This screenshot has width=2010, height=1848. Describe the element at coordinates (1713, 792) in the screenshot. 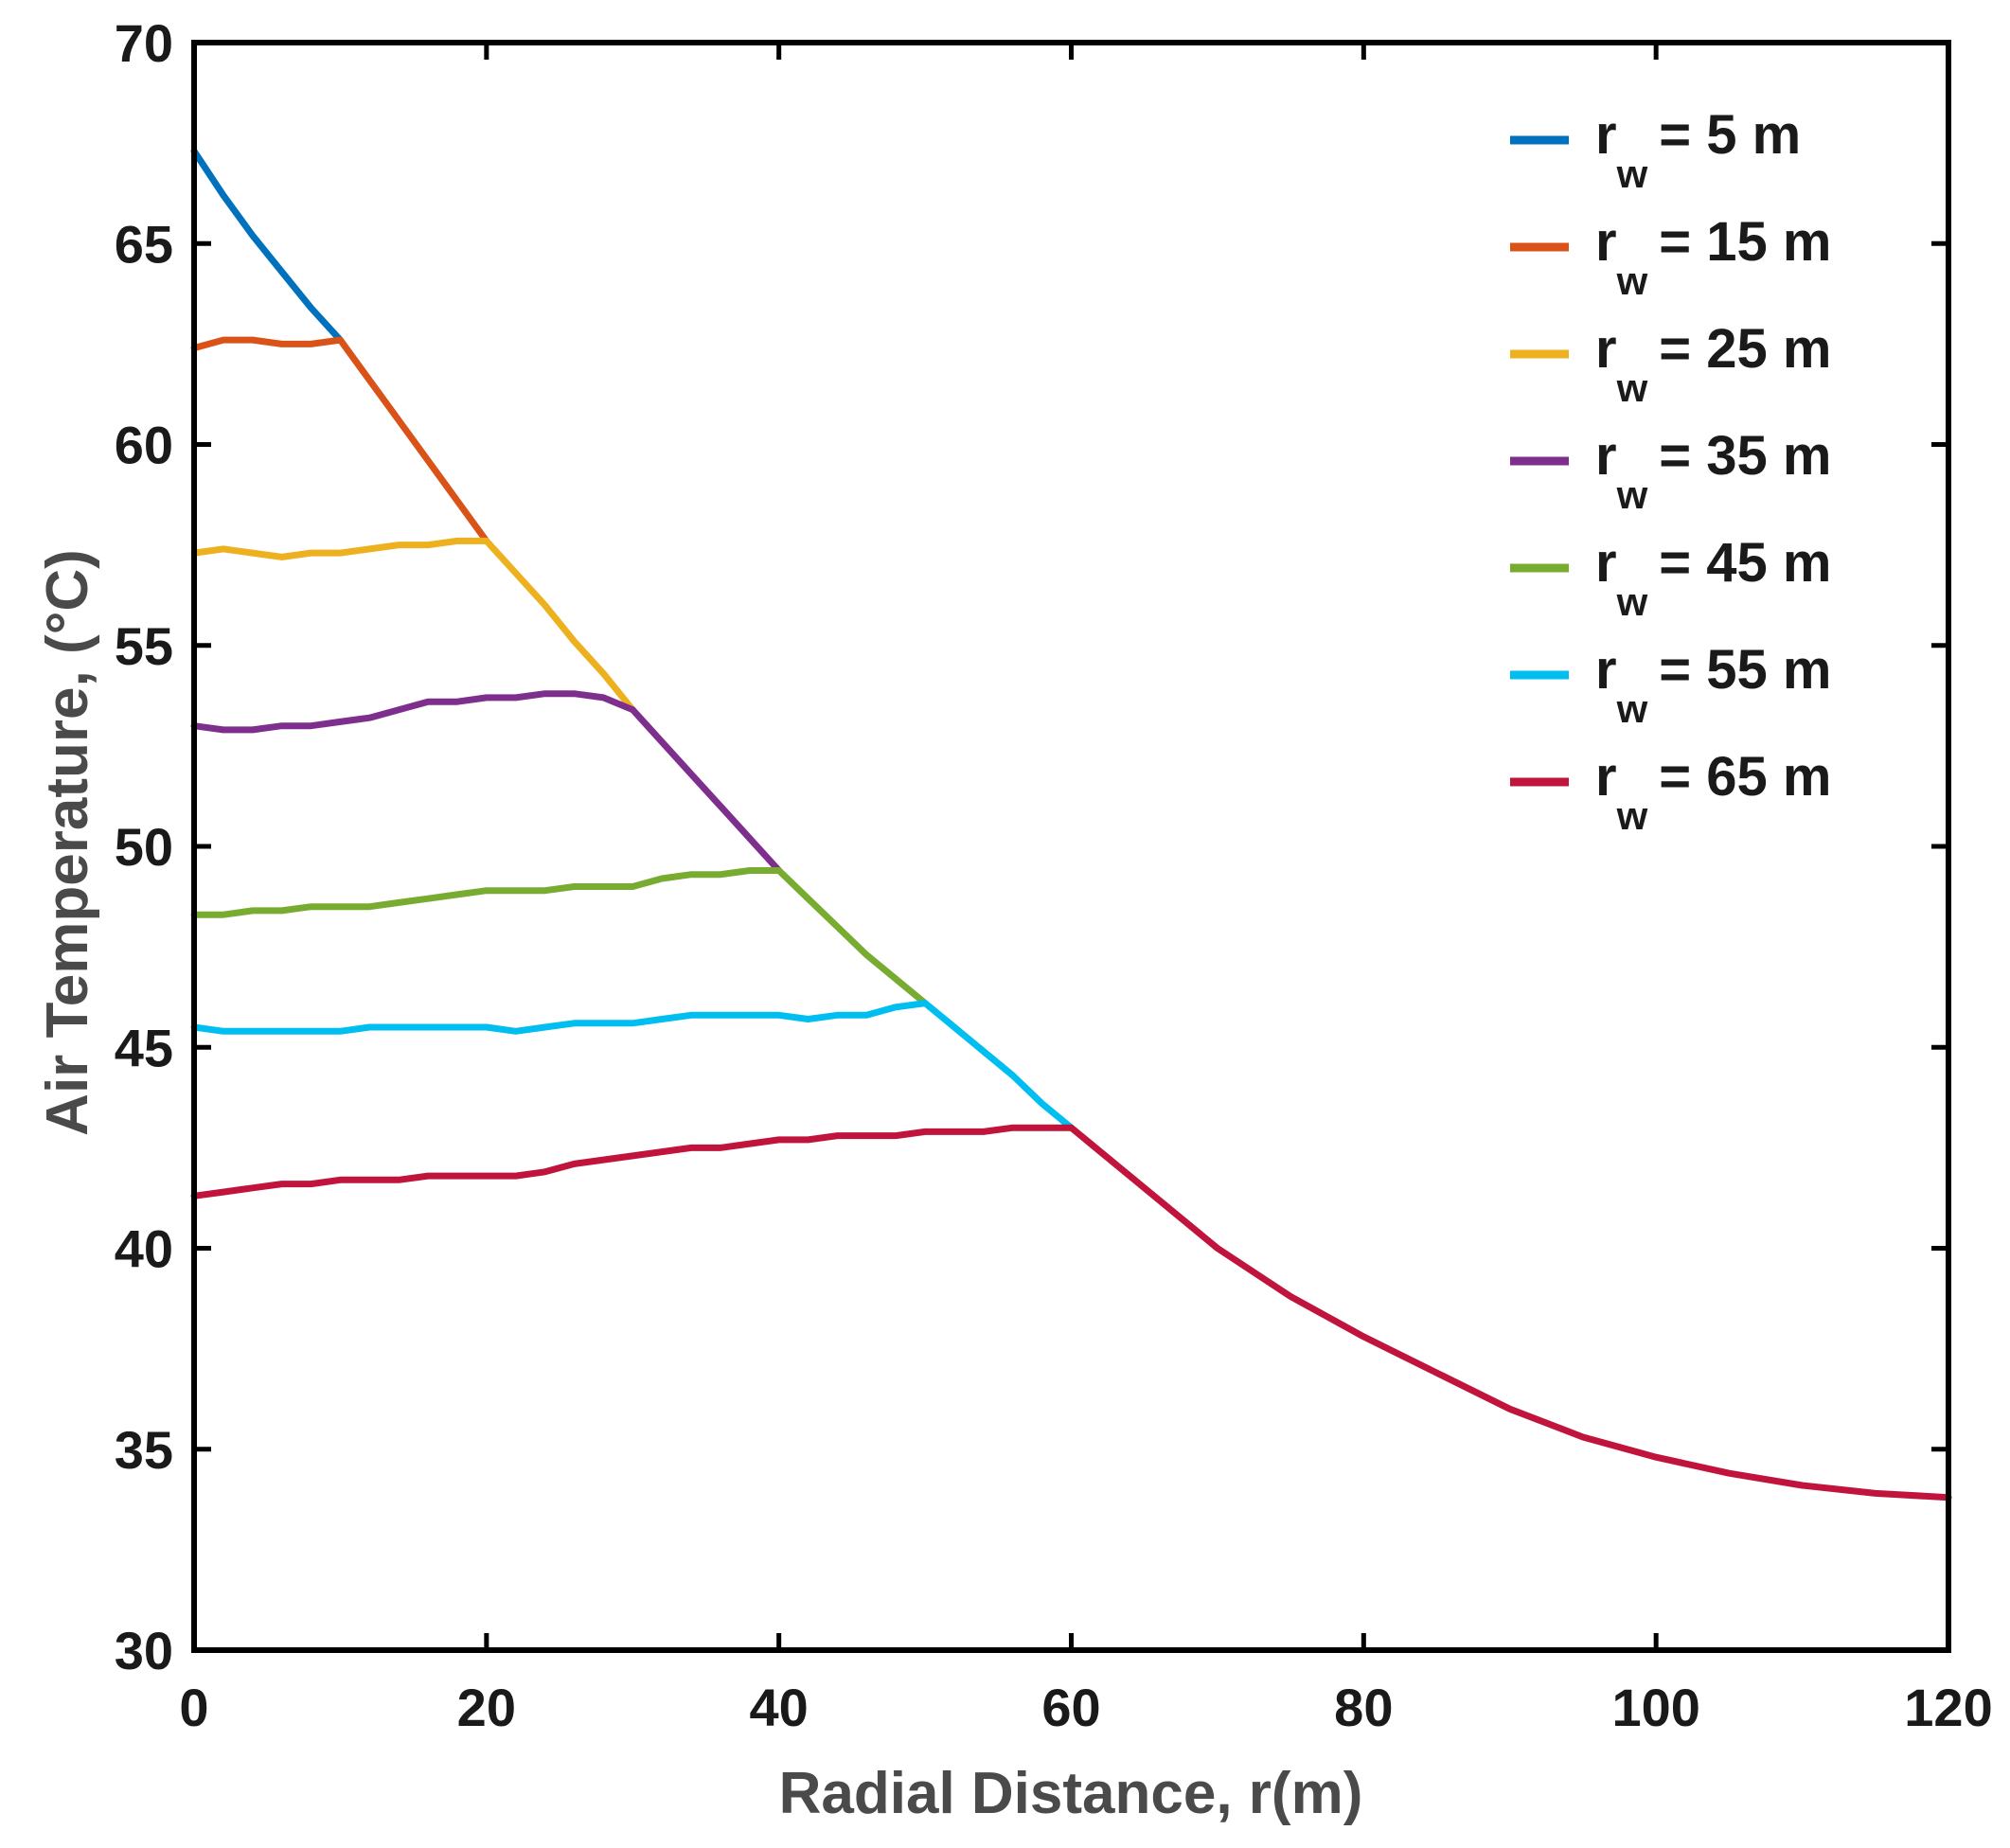

I see `legend-label-7: rw= 65 m` at that location.